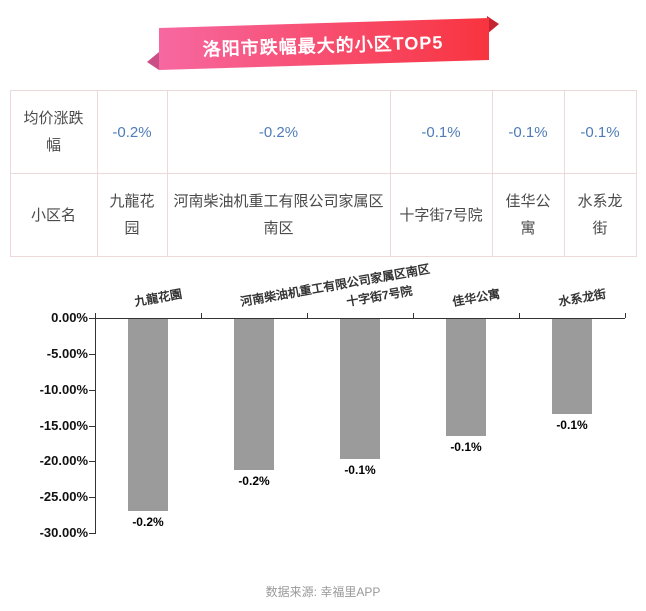  Describe the element at coordinates (63, 461) in the screenshot. I see `y-axis-label: -20.00%` at that location.